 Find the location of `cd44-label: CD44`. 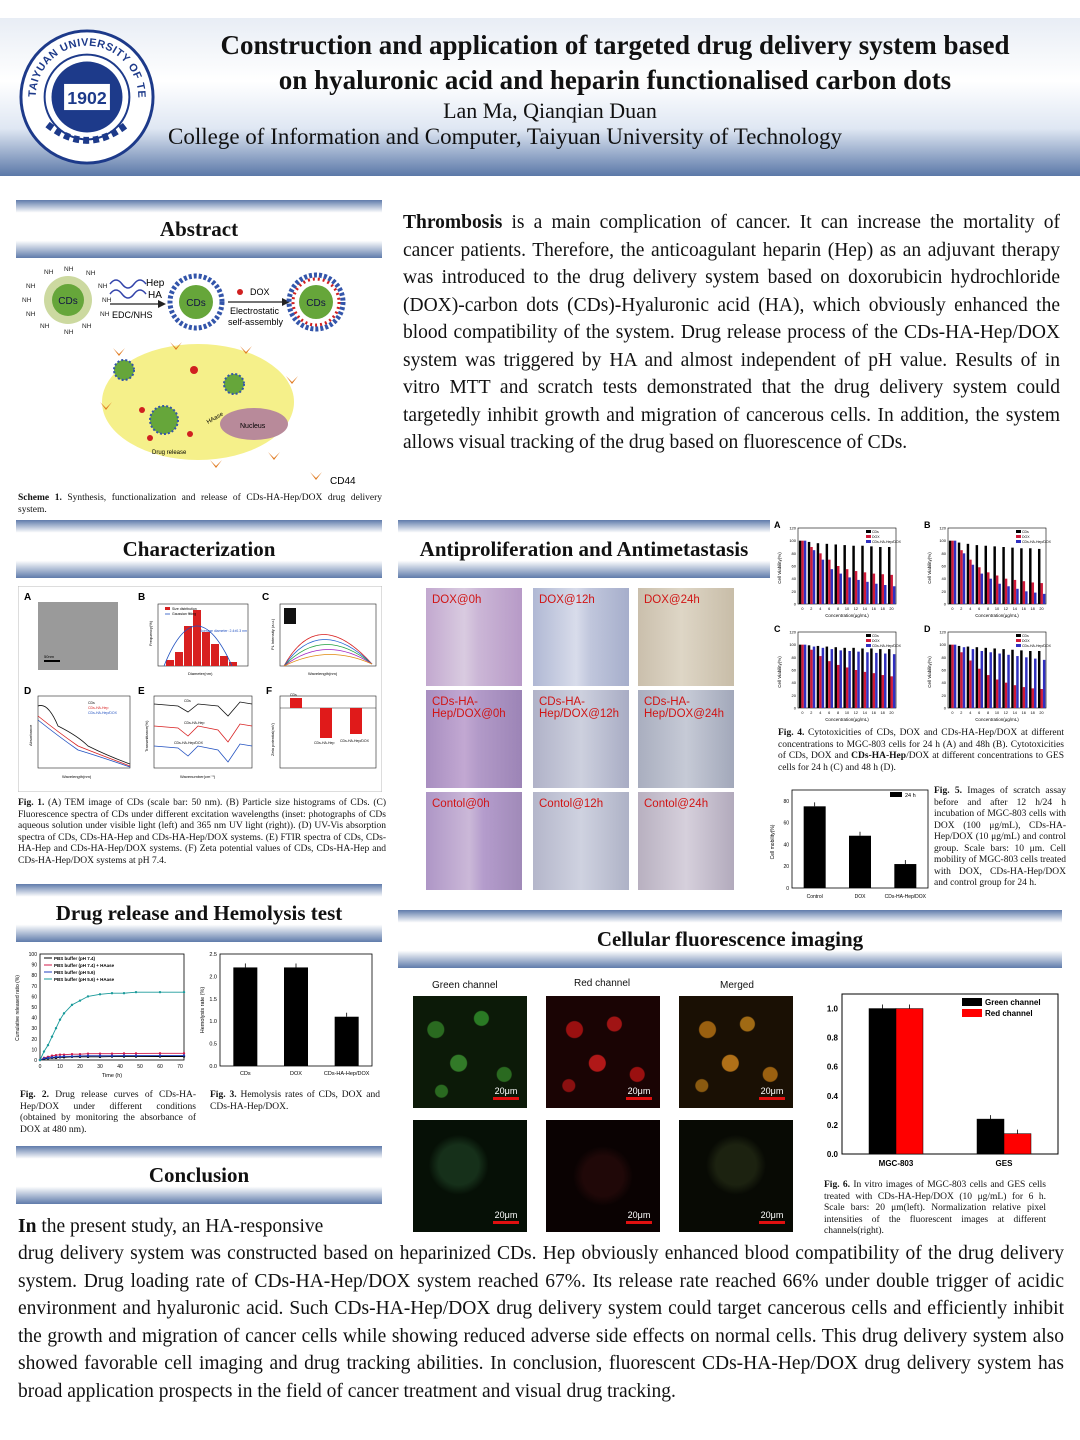

cd44-label: CD44 is located at coordinates (343, 481).